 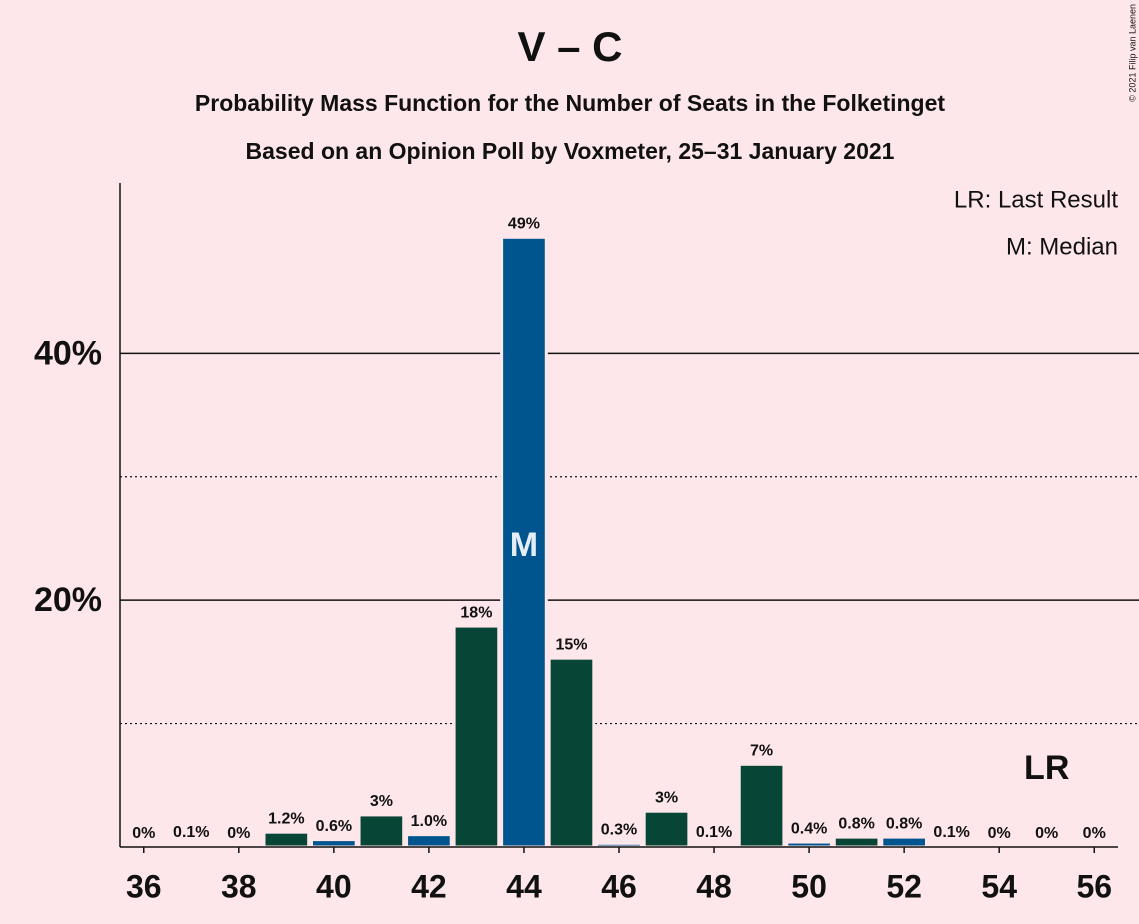 I want to click on x-tick-label: 52, so click(x=904, y=886).